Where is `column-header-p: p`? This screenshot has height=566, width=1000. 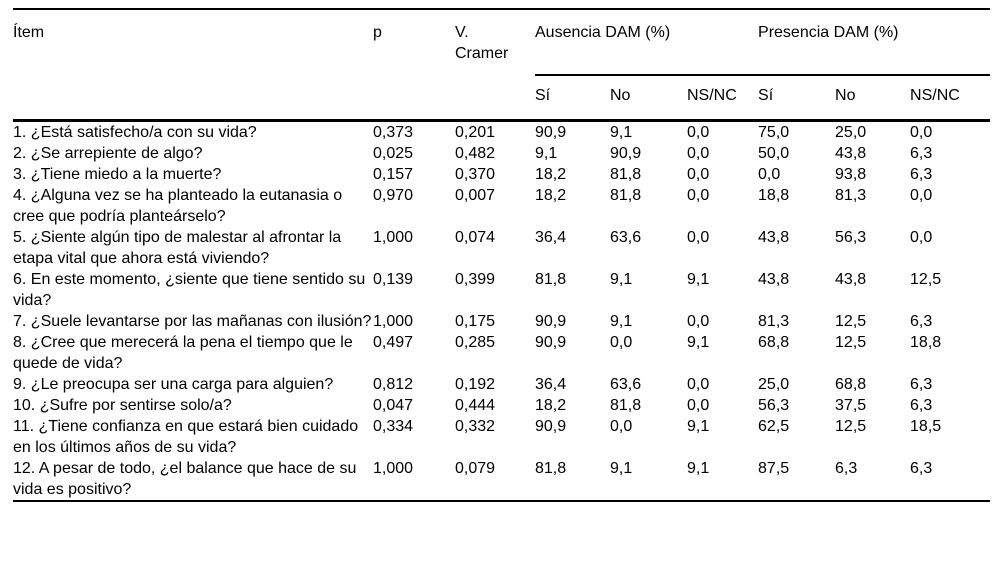
column-header-p: p is located at coordinates (377, 32).